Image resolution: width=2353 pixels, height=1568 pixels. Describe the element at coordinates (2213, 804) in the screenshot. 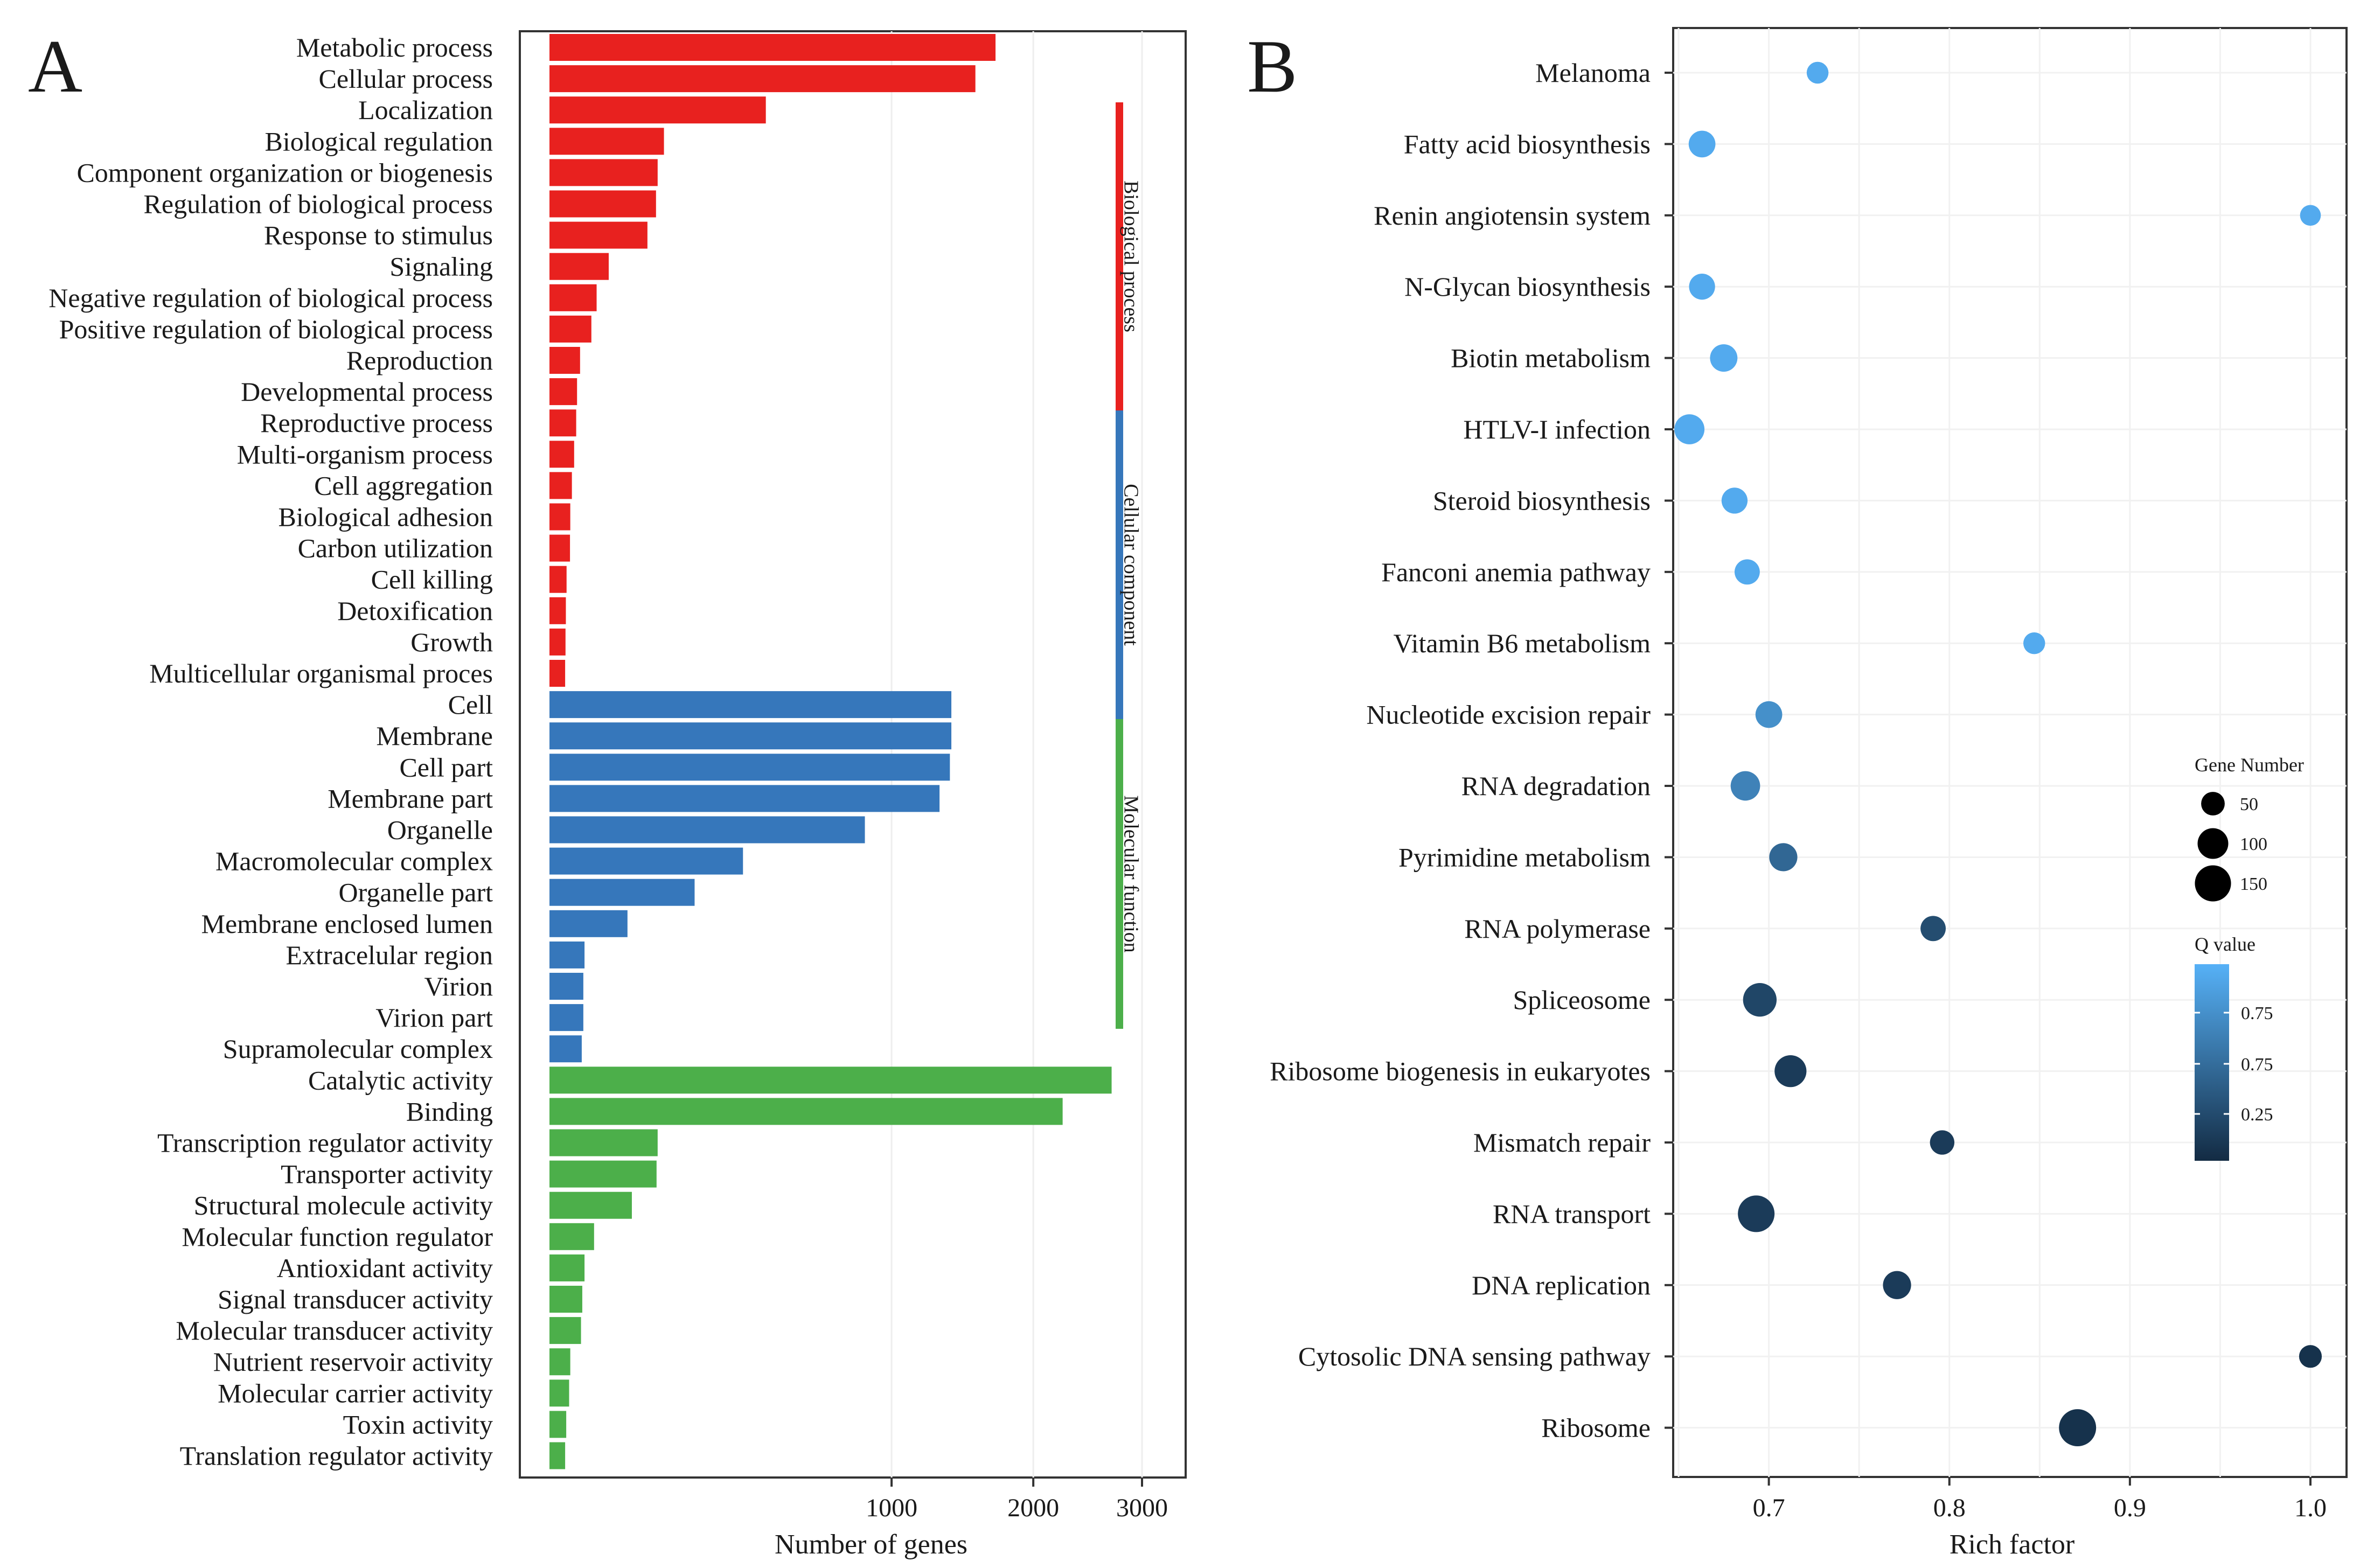

I see `legend-size-dot` at that location.